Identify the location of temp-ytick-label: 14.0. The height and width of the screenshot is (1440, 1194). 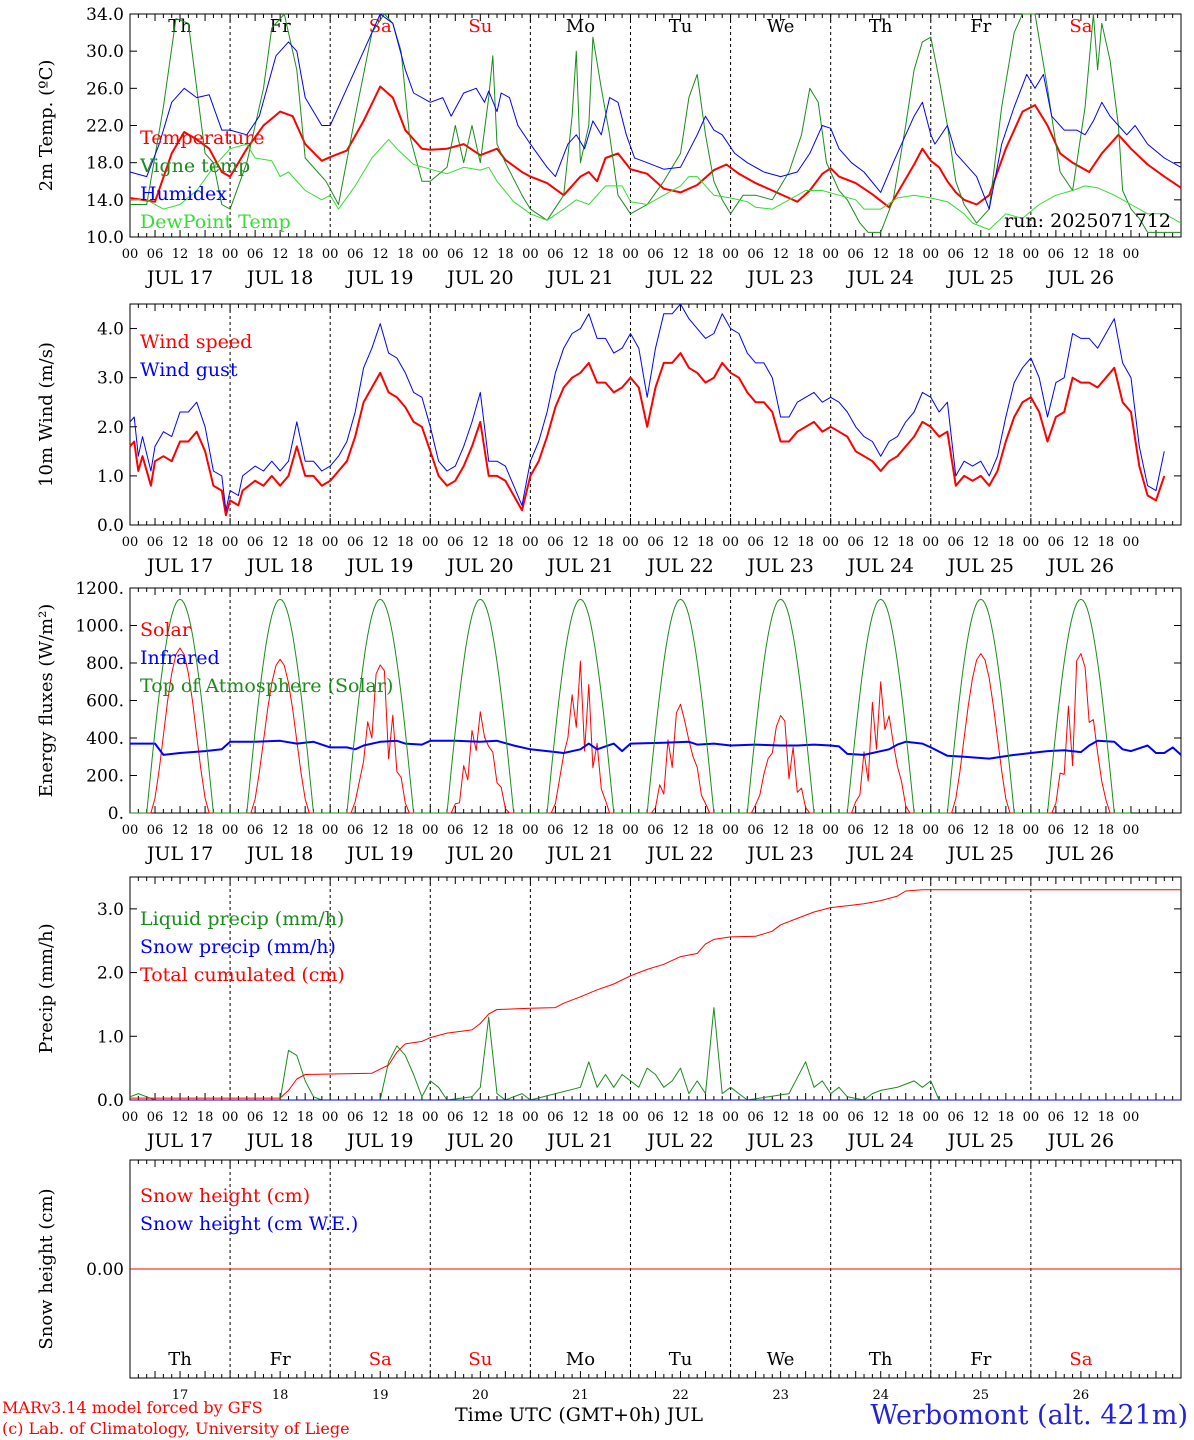
(105, 201).